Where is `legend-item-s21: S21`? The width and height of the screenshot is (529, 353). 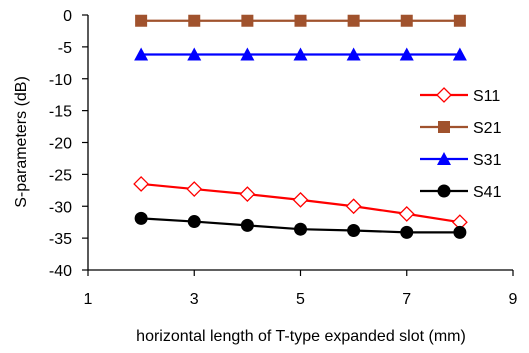
legend-item-s21: S21 is located at coordinates (461, 128).